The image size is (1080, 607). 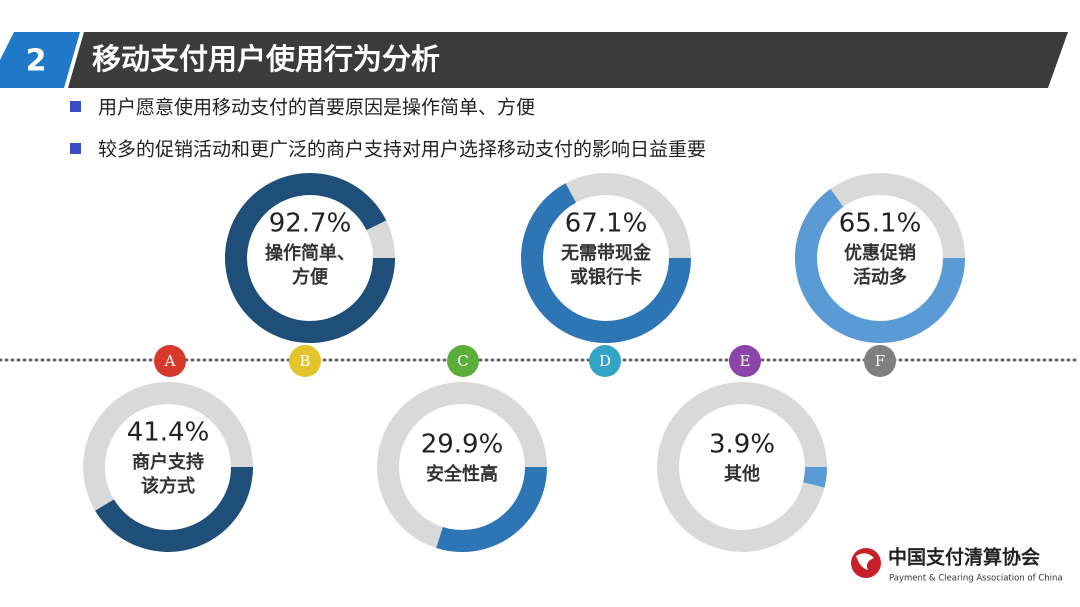 I want to click on marker-label: B, so click(x=304, y=361).